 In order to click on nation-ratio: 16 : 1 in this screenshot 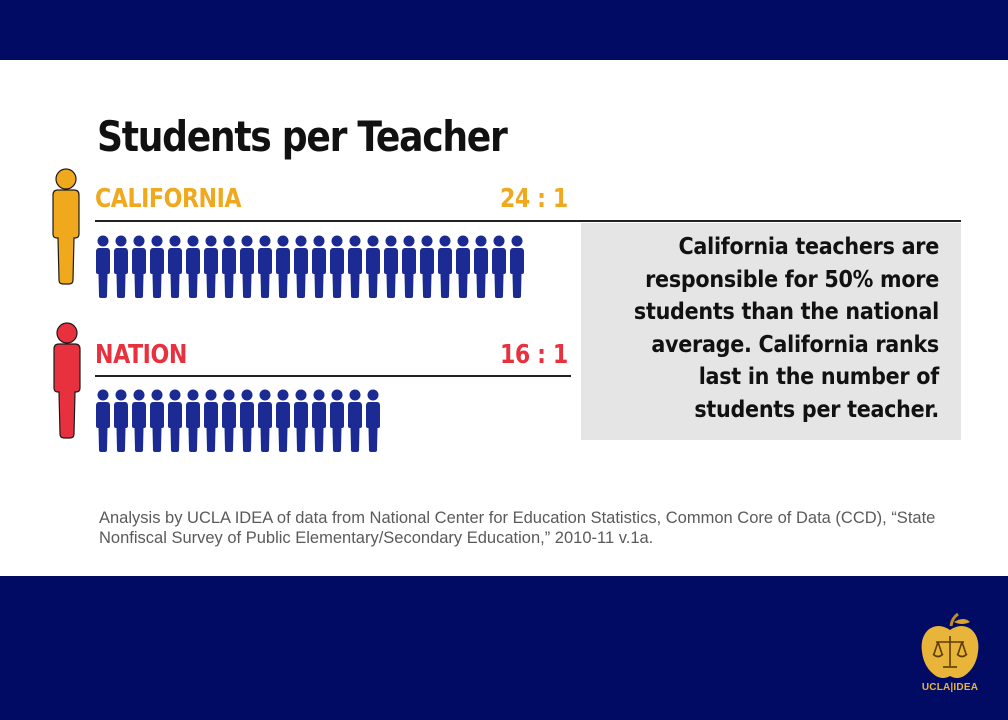, I will do `click(534, 355)`.